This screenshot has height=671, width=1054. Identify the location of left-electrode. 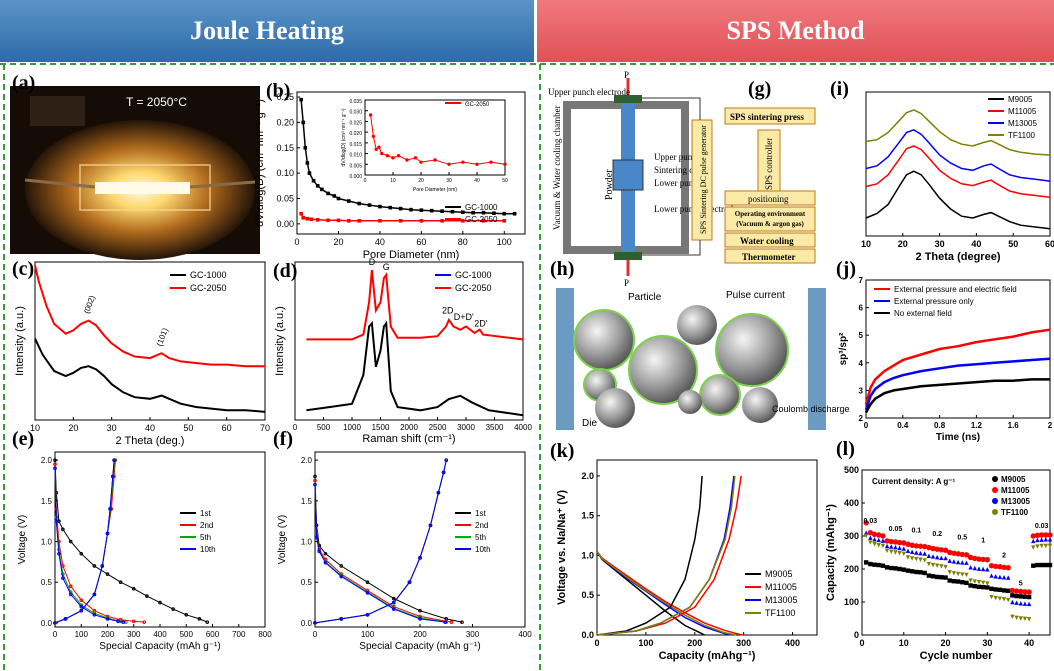
(60, 183).